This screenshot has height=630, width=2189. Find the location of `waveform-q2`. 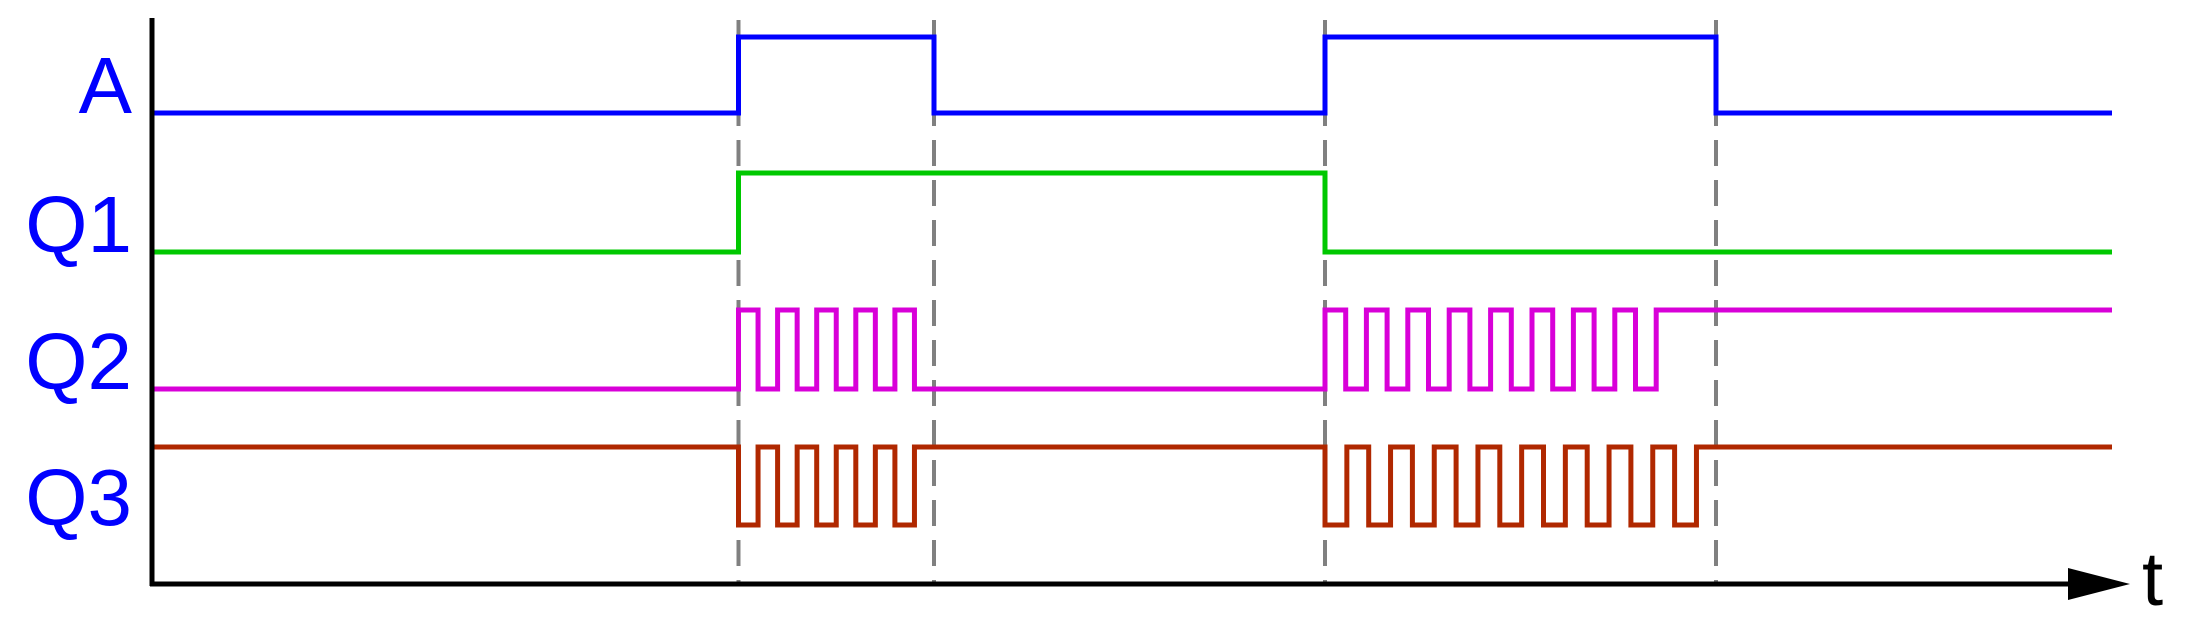

waveform-q2 is located at coordinates (1132, 349).